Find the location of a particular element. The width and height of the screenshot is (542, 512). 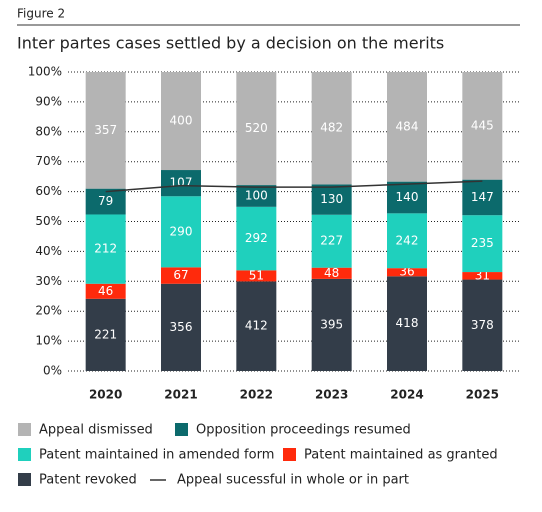

data-label: 147 is located at coordinates (482, 197).